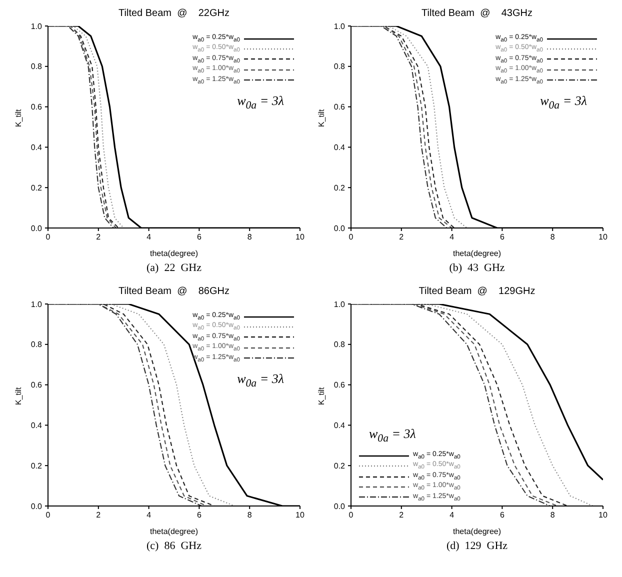  Describe the element at coordinates (477, 292) in the screenshot. I see `chart-title: Tilted Beam @ 129GHz` at that location.